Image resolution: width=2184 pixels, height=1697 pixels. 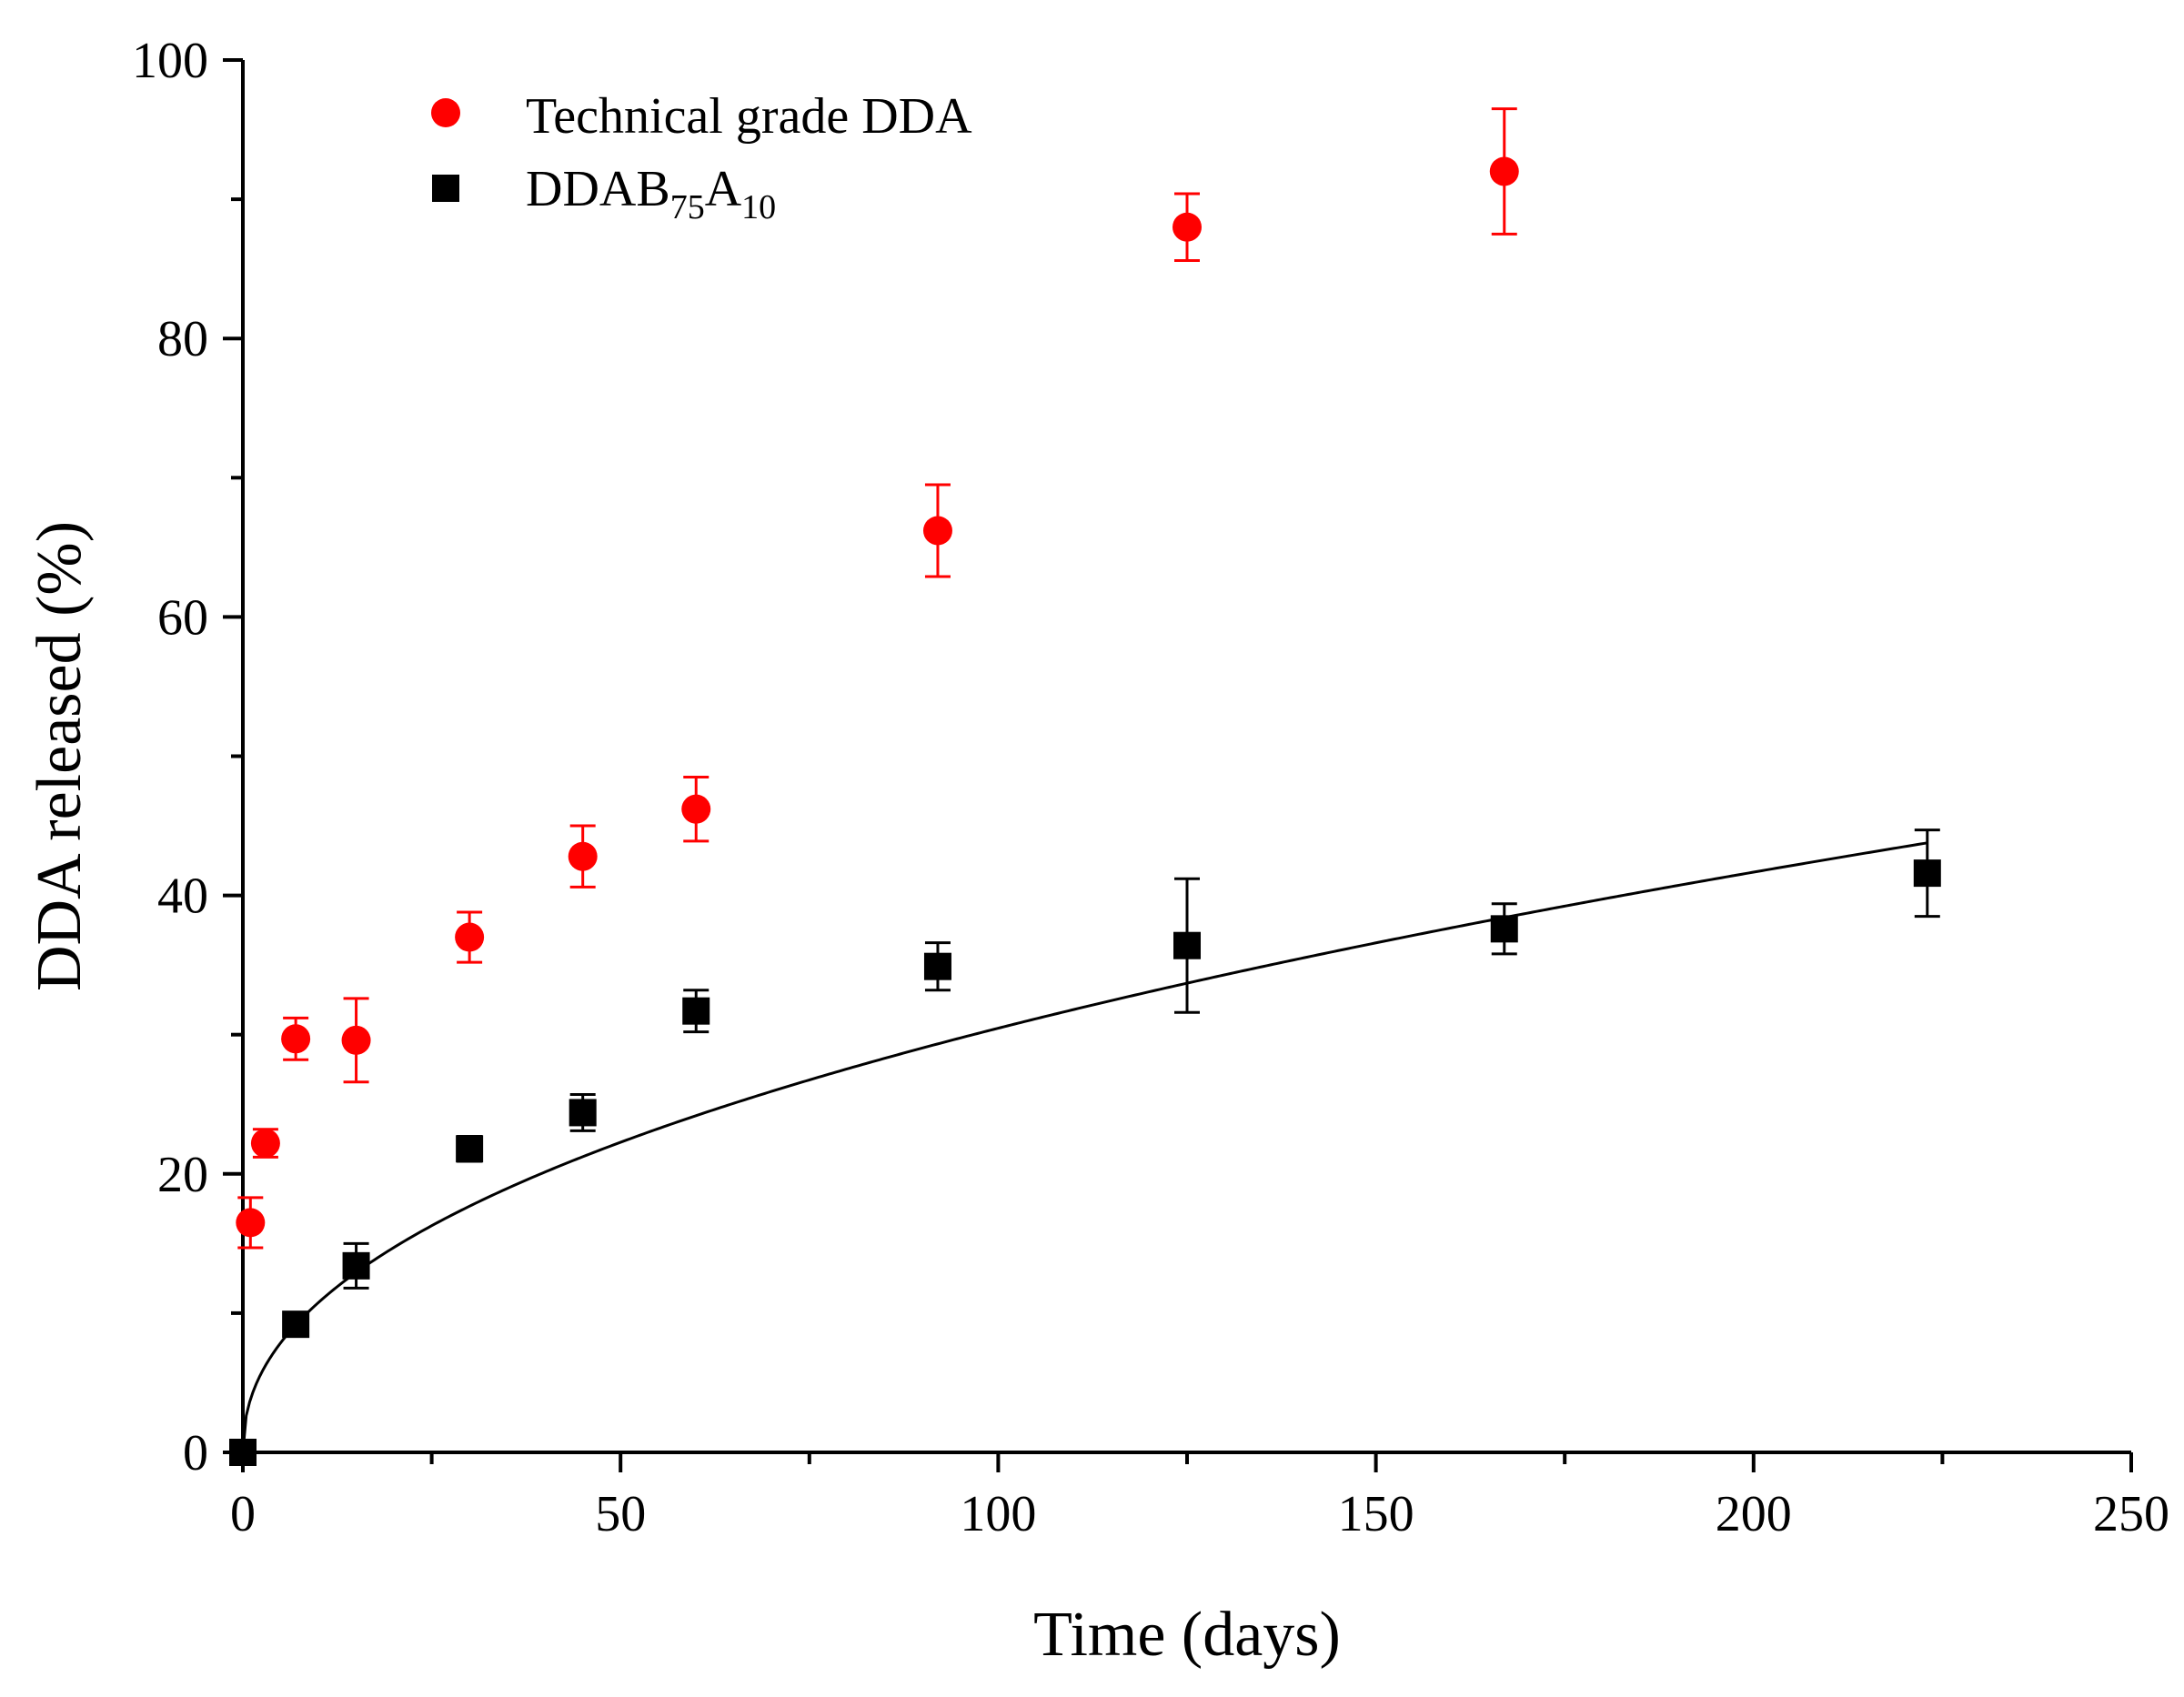 What do you see at coordinates (182, 617) in the screenshot?
I see `y-tick-label-60: 60` at bounding box center [182, 617].